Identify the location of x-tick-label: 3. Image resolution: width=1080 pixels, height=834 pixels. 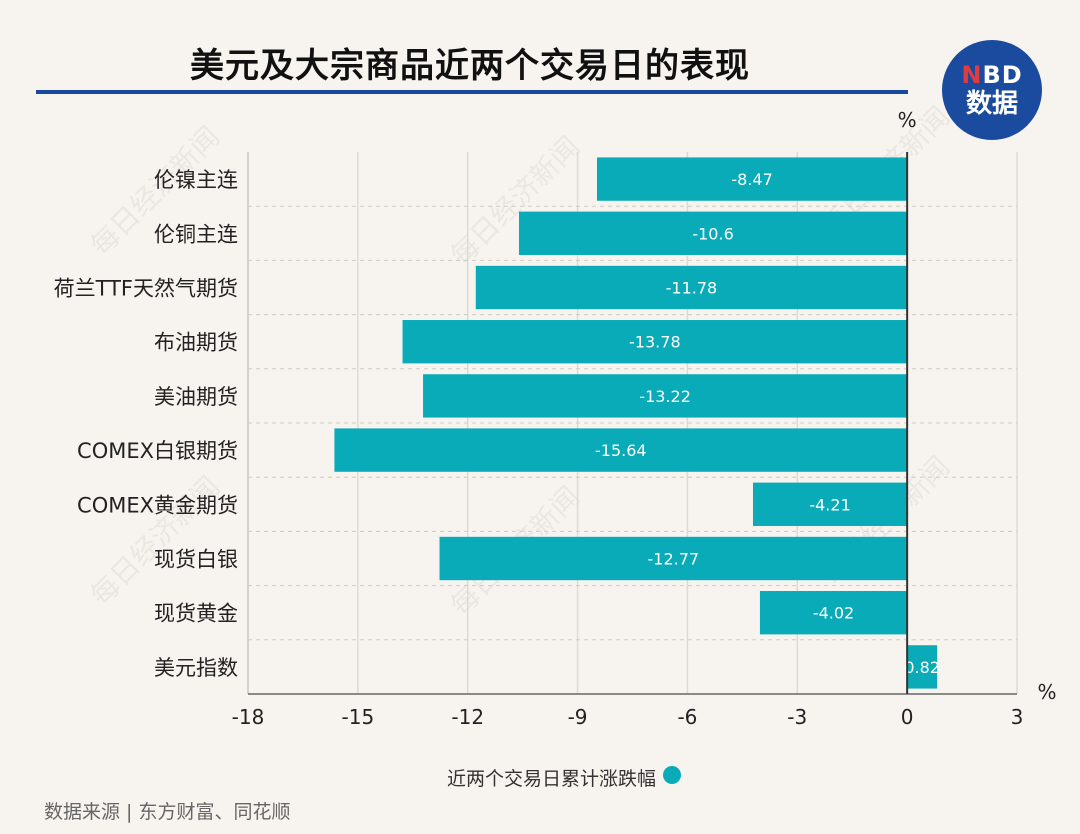
(1017, 717).